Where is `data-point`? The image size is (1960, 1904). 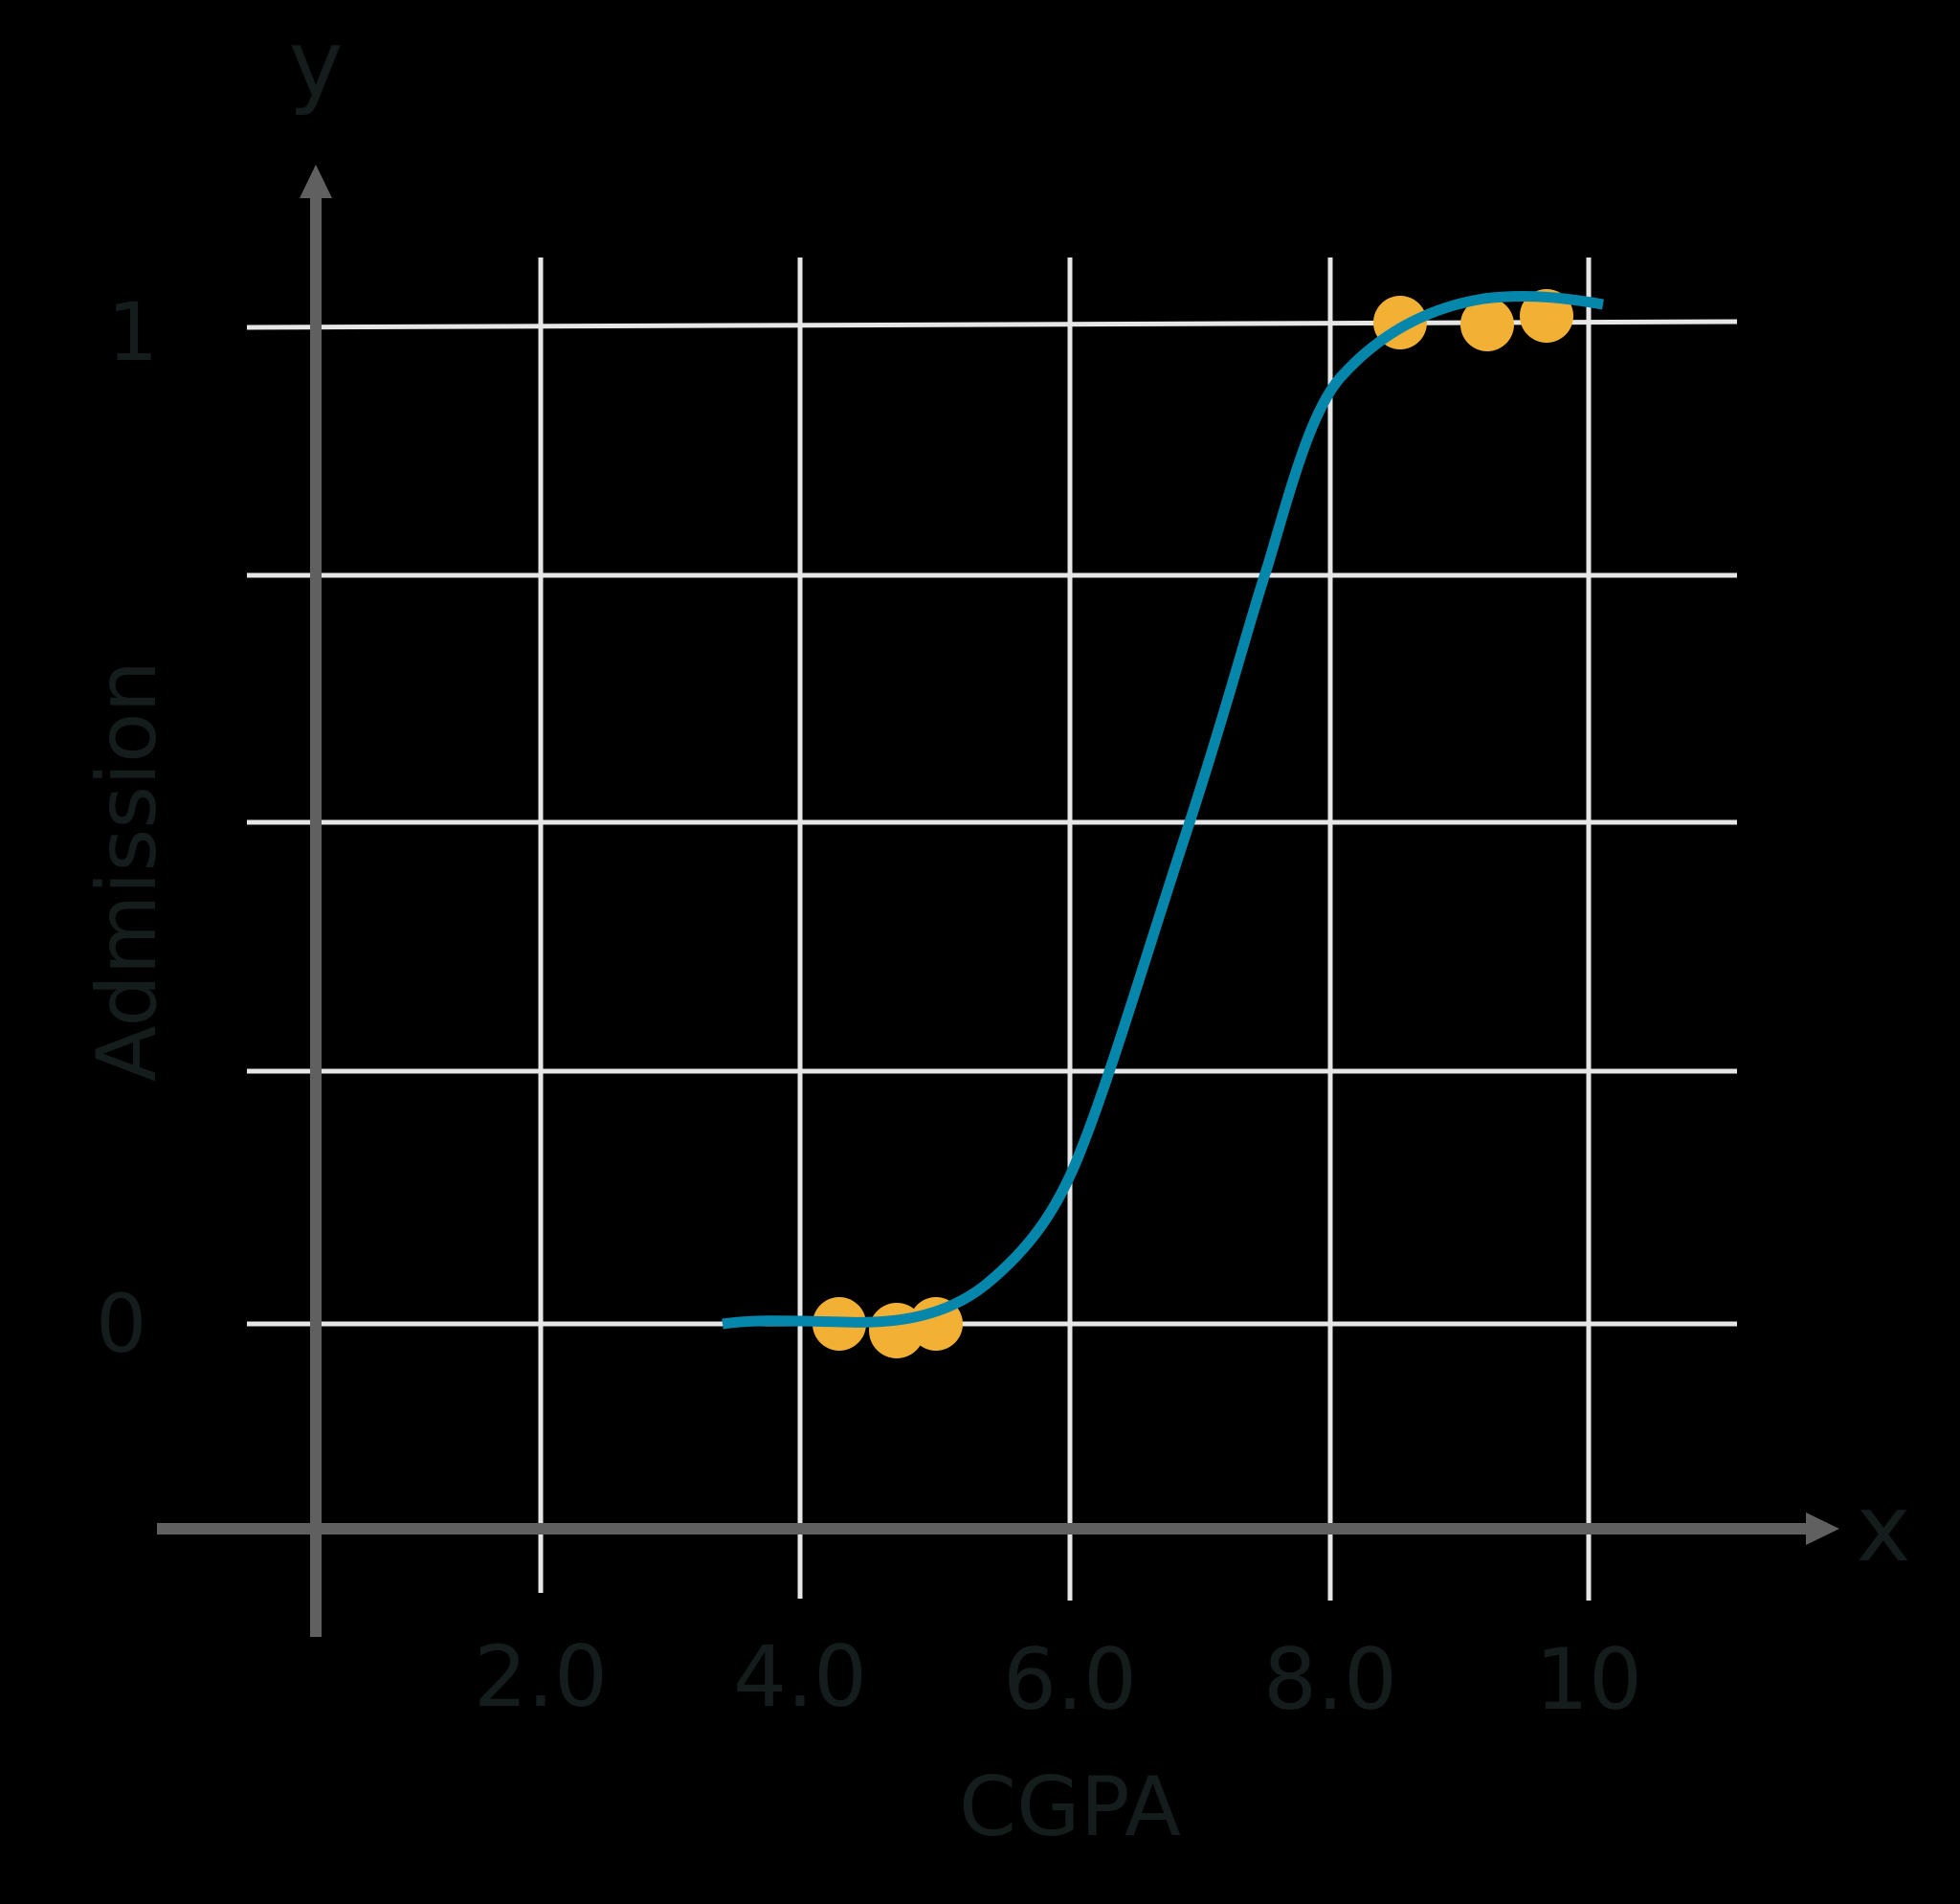
data-point is located at coordinates (1487, 325).